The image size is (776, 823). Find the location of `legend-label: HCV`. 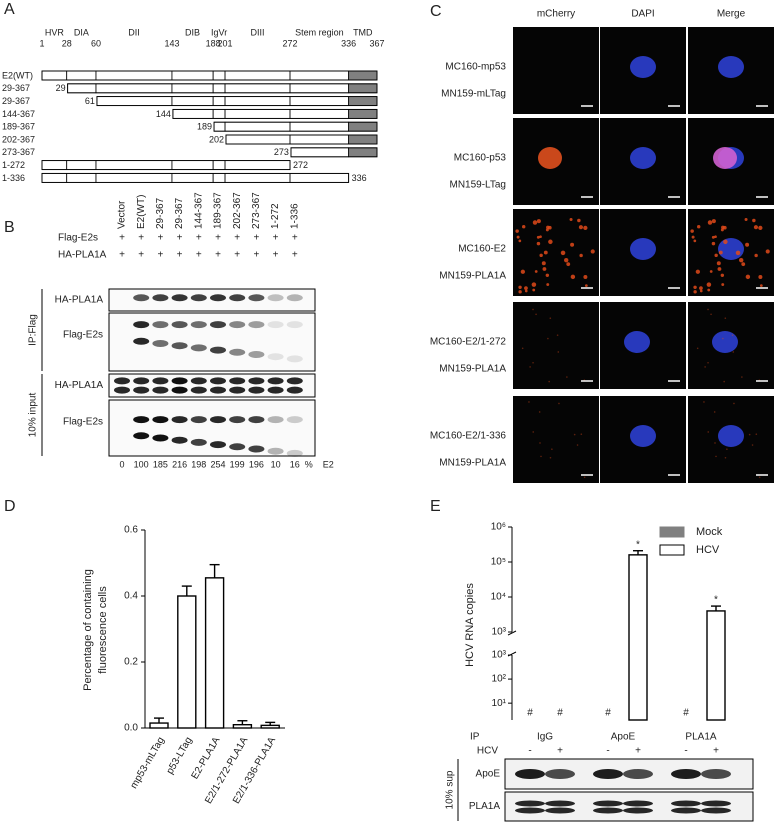

legend-label: HCV is located at coordinates (708, 550).